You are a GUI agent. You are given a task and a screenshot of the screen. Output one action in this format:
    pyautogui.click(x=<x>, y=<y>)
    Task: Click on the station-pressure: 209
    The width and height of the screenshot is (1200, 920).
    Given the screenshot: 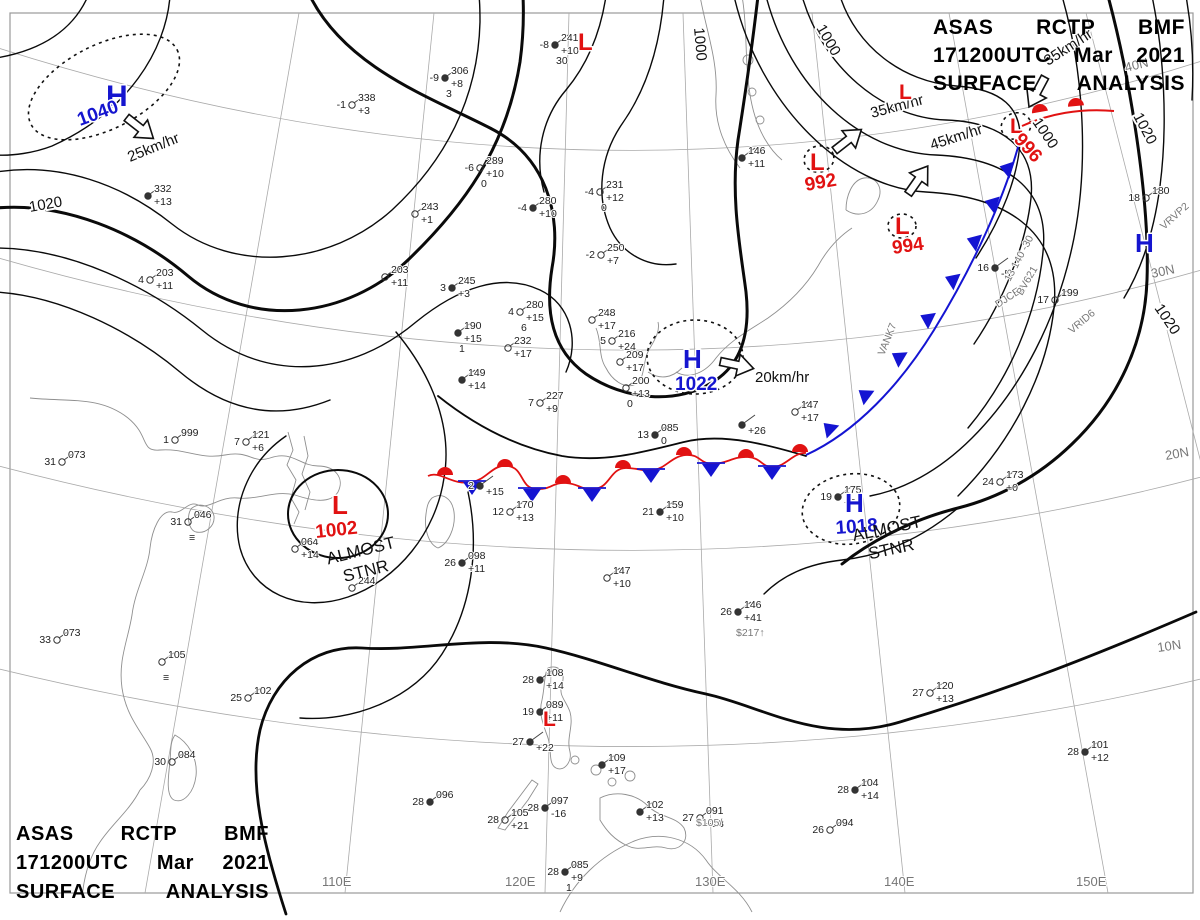 What is the action you would take?
    pyautogui.click(x=635, y=355)
    